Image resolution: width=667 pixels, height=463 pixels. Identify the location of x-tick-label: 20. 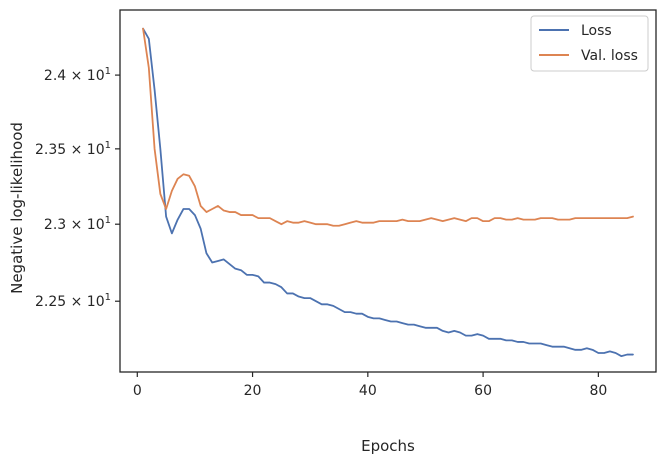
(253, 391).